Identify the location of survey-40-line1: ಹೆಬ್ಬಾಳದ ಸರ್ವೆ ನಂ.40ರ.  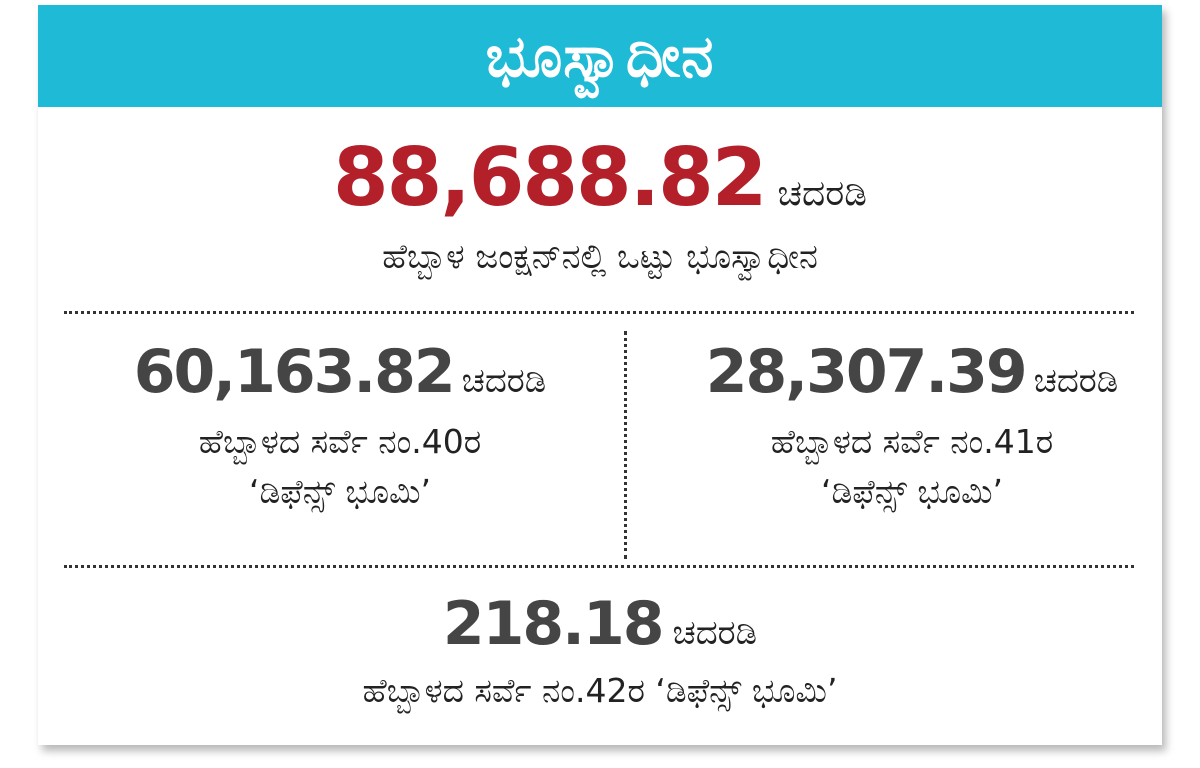
(340, 441).